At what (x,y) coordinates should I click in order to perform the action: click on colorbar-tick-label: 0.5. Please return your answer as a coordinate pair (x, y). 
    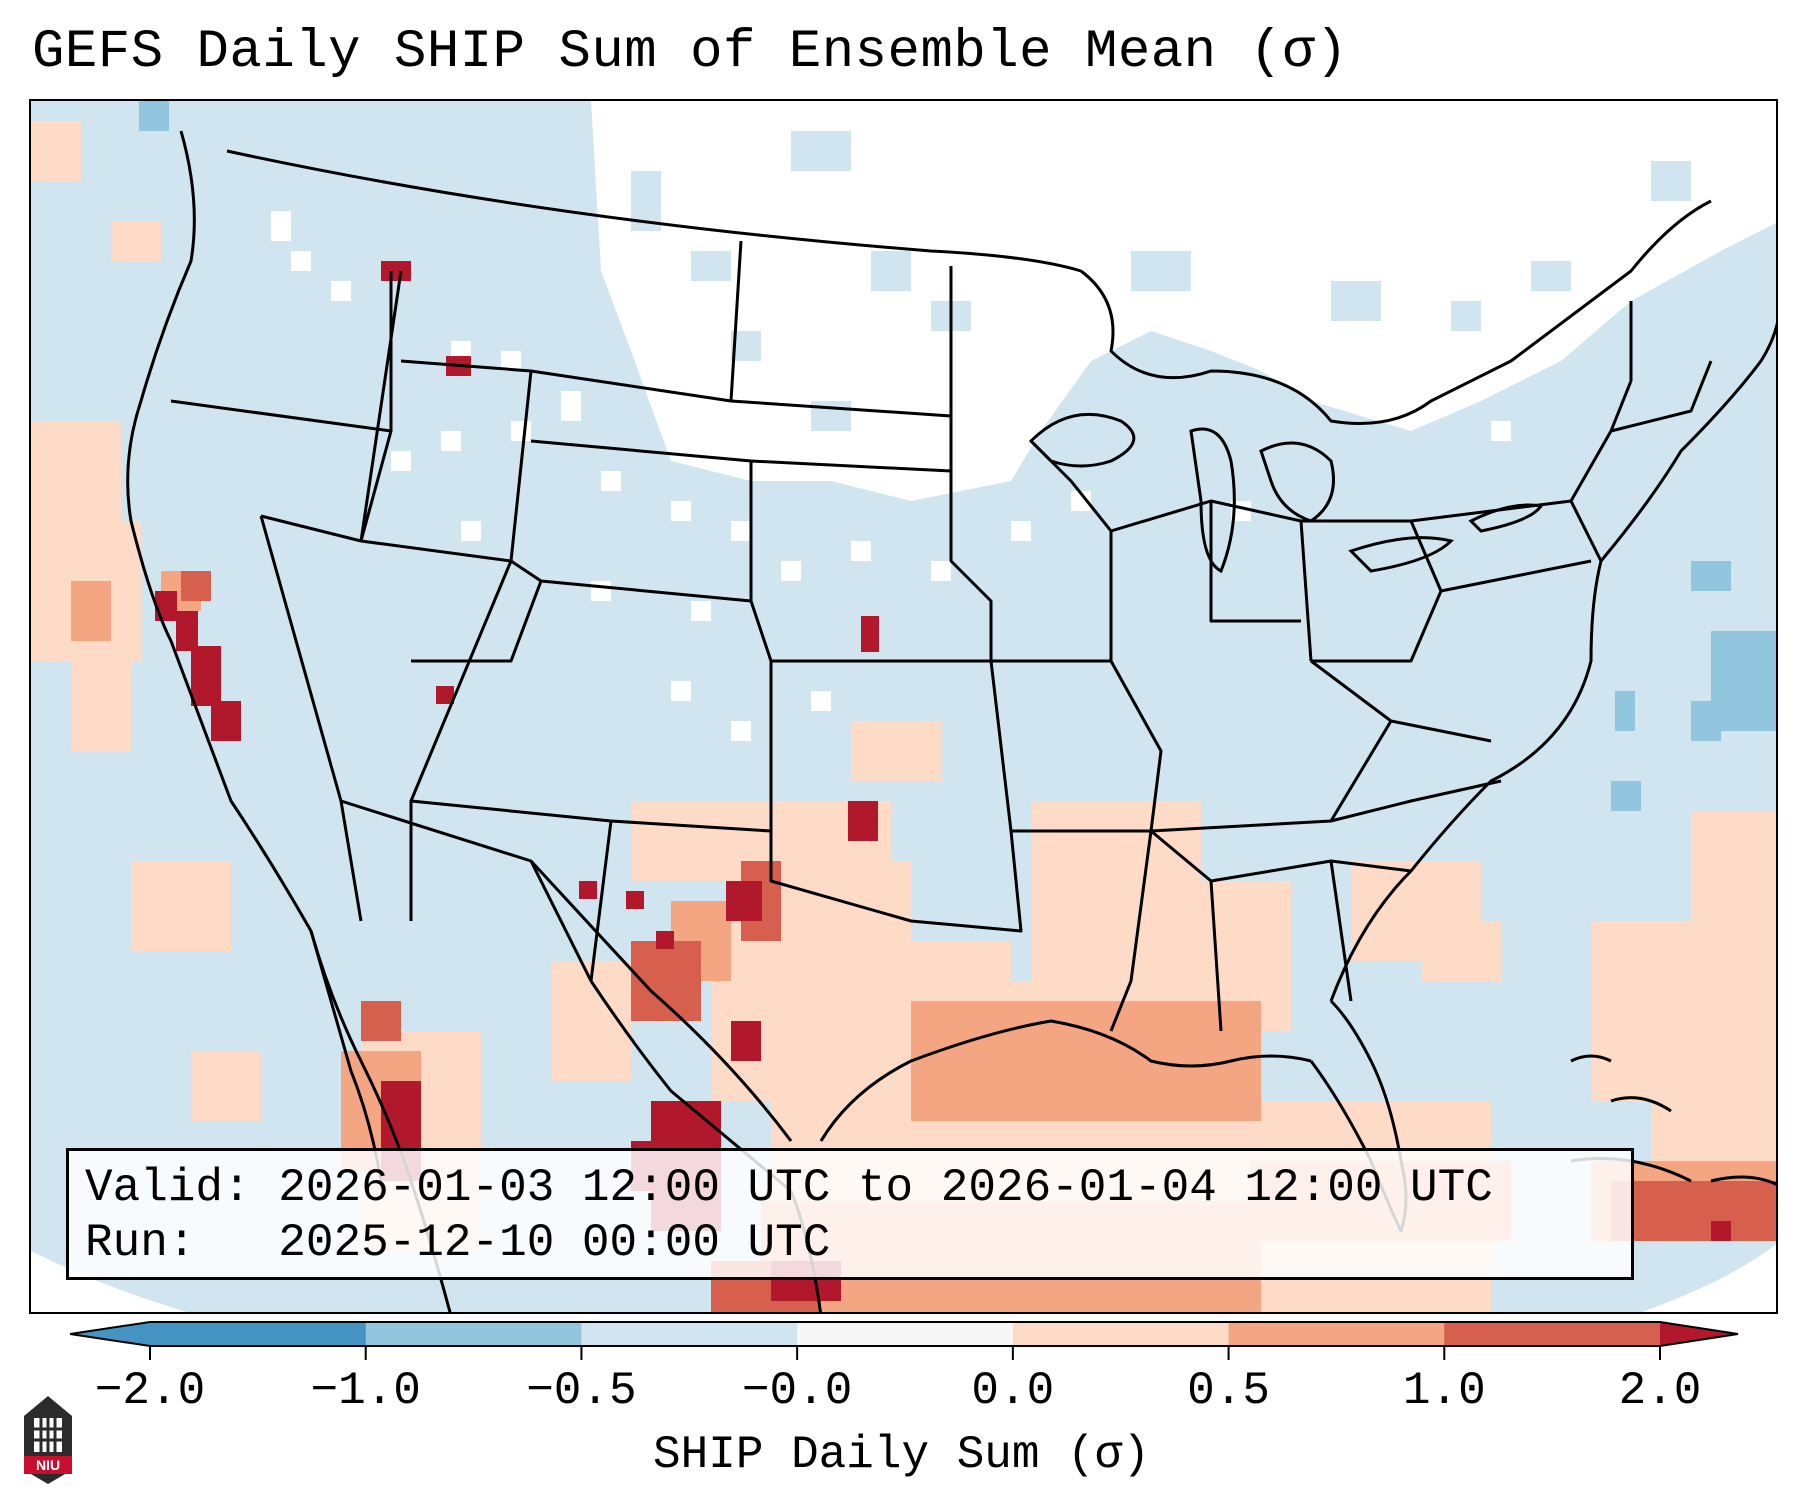
    Looking at the image, I should click on (1228, 1391).